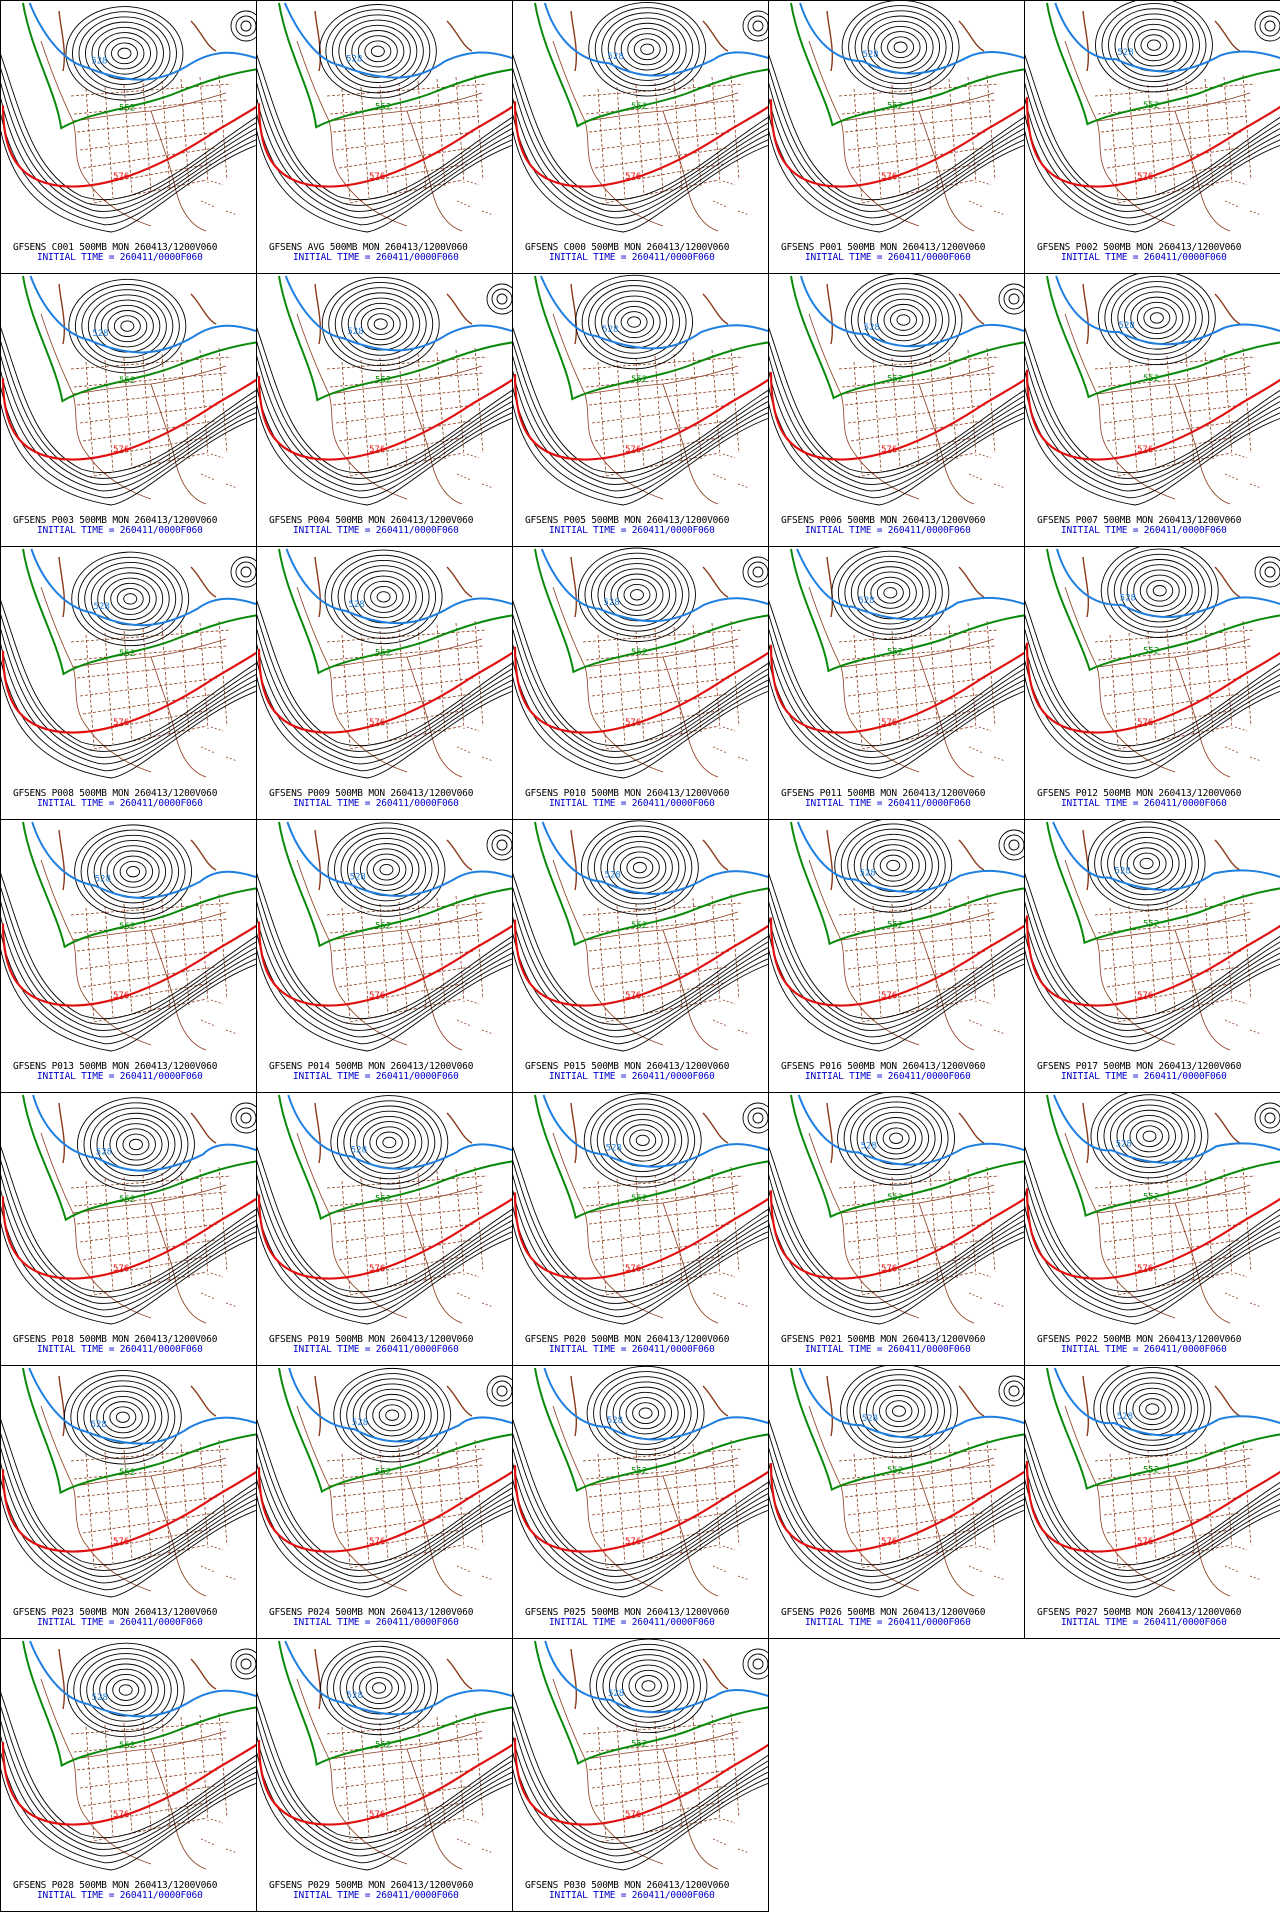  I want to click on panel-title: GFSENS P030 500MB MON 260413/1200V060, so click(627, 1885).